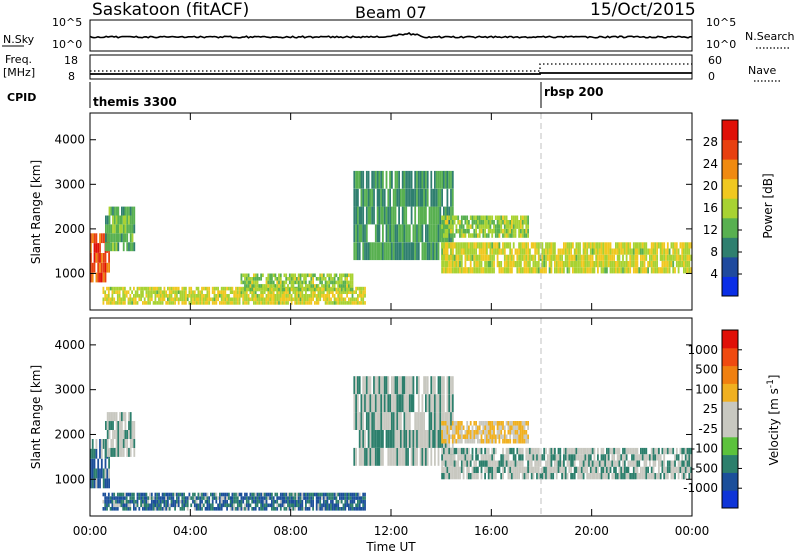 The image size is (800, 554). I want to click on colorbar-tick-label: -1000, so click(700, 488).